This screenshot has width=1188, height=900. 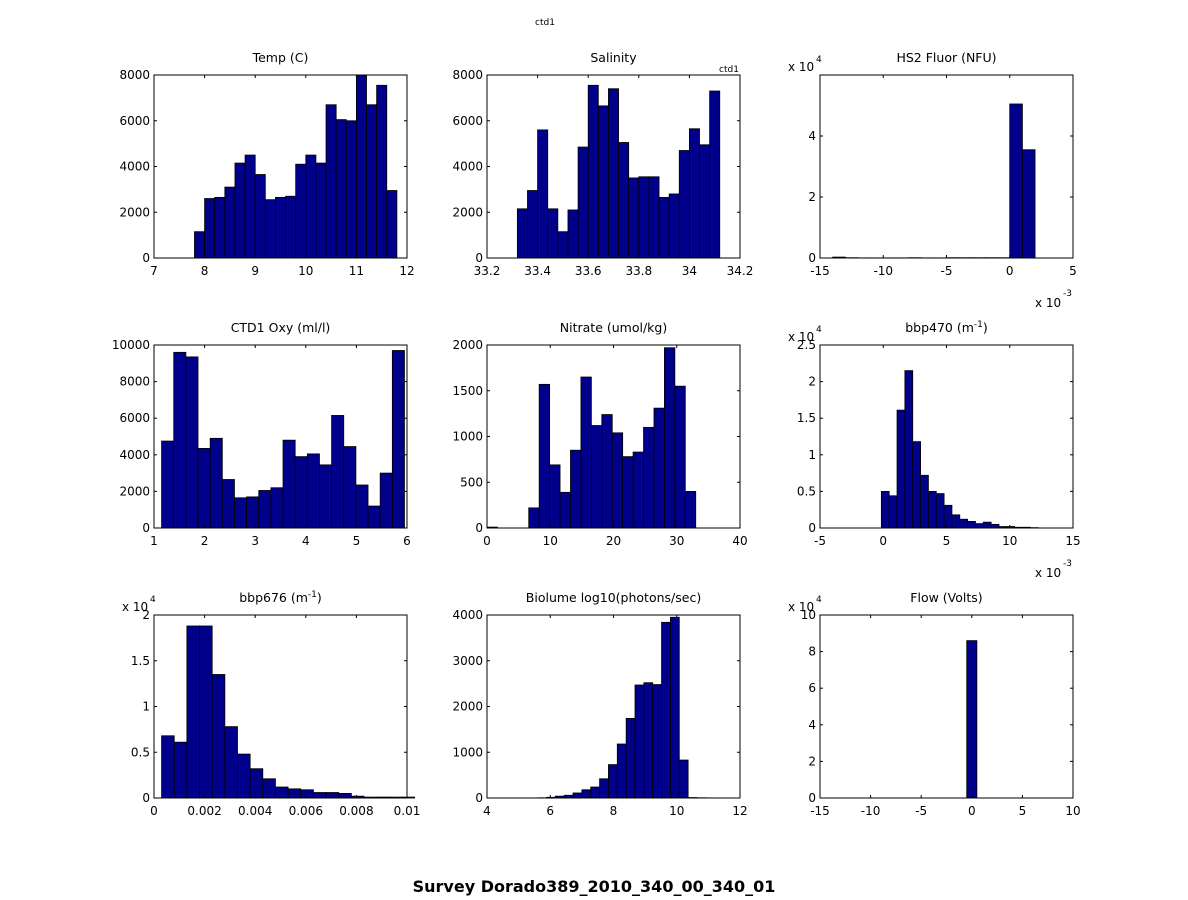 What do you see at coordinates (205, 271) in the screenshot?
I see `x-tick-label: 8` at bounding box center [205, 271].